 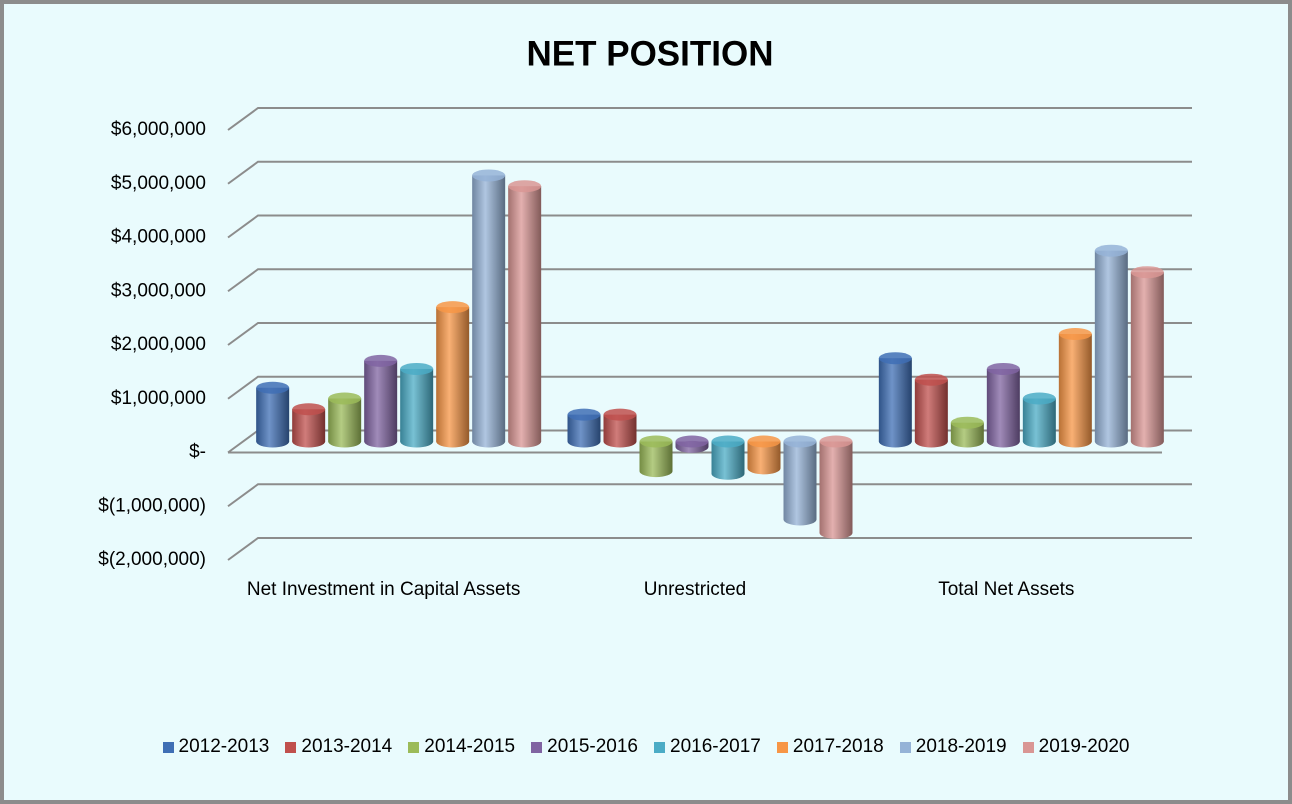 What do you see at coordinates (158, 398) in the screenshot?
I see `y-tick-label: $1,000,000` at bounding box center [158, 398].